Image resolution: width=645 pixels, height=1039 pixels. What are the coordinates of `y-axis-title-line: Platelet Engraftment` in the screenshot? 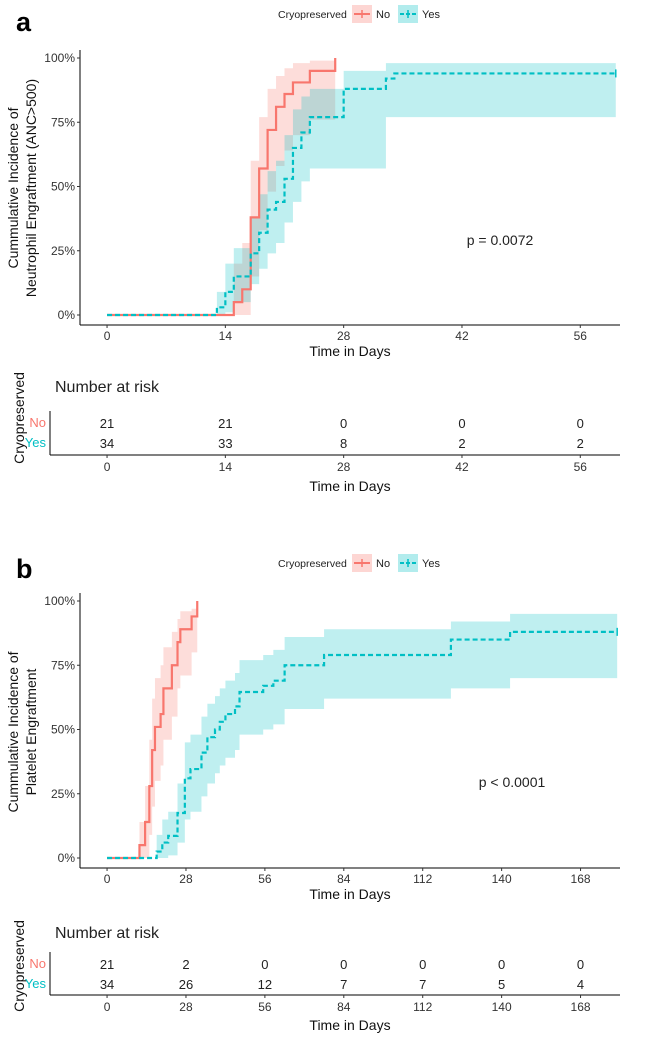 It's located at (31, 731).